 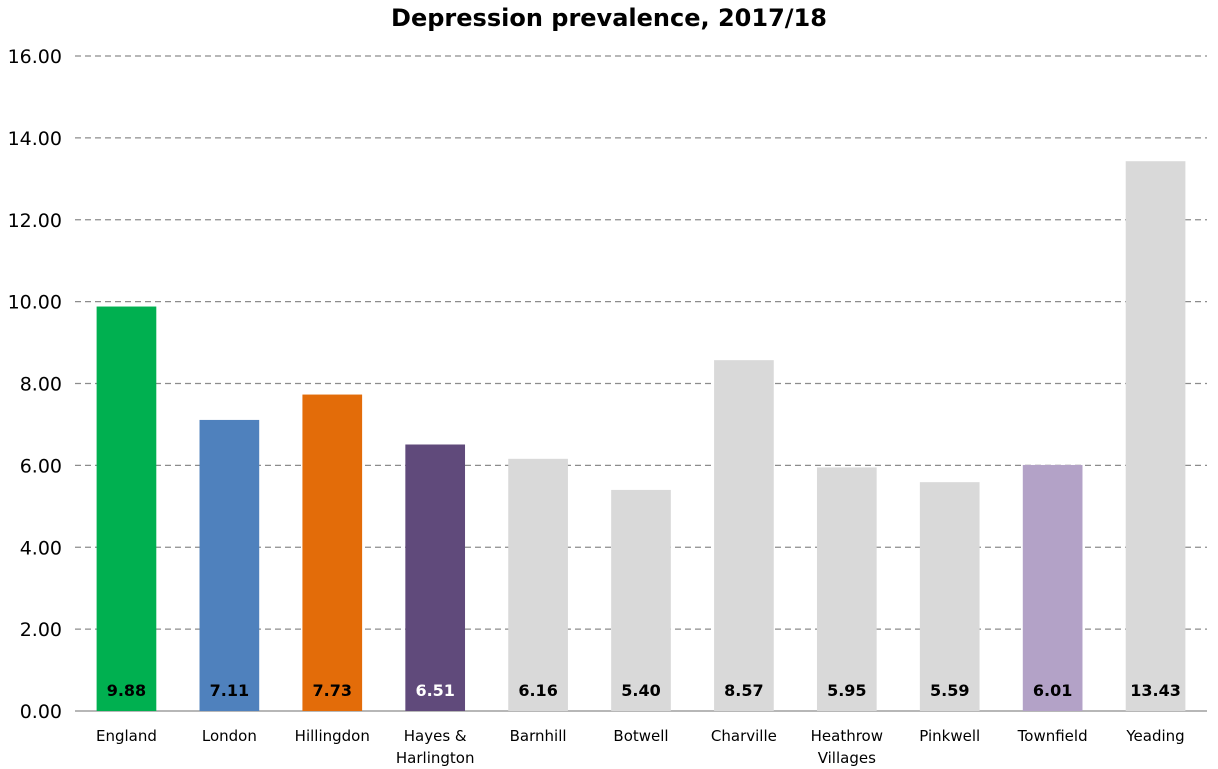 I want to click on data-label: 8.57, so click(x=743, y=690).